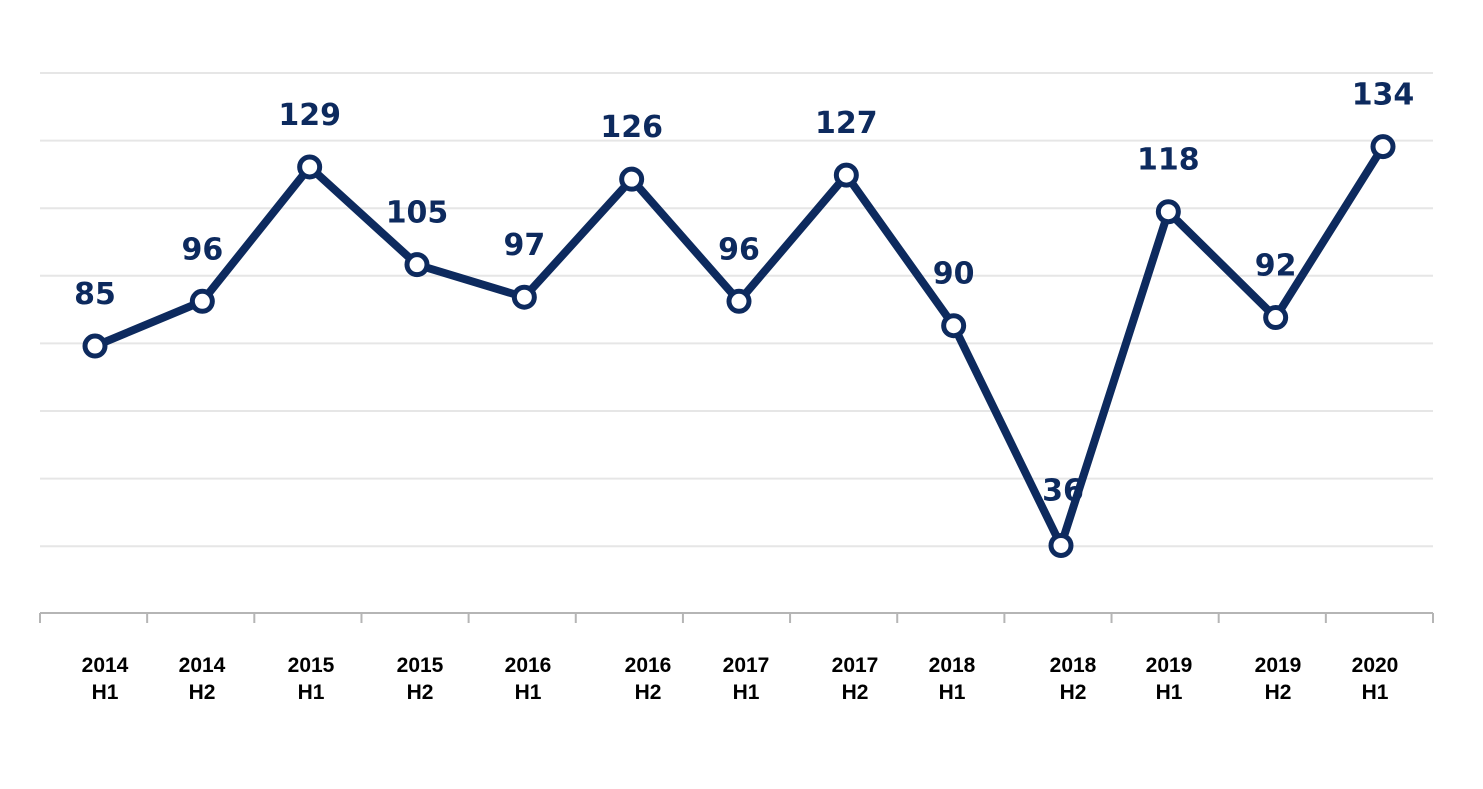 The width and height of the screenshot is (1483, 789). What do you see at coordinates (105, 679) in the screenshot?
I see `x-tick-label: 2014 H1` at bounding box center [105, 679].